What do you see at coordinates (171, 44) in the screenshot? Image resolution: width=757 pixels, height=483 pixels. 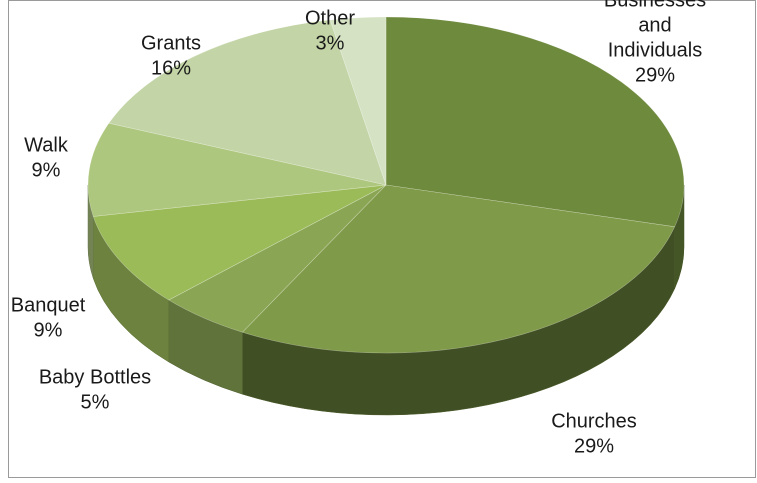 I see `slice-name-label: Grants` at bounding box center [171, 44].